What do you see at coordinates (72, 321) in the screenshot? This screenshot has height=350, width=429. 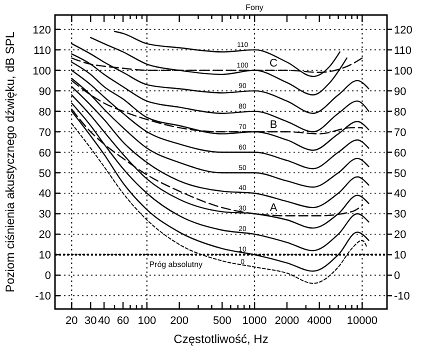 I see `x-tick-label: 20` at bounding box center [72, 321].